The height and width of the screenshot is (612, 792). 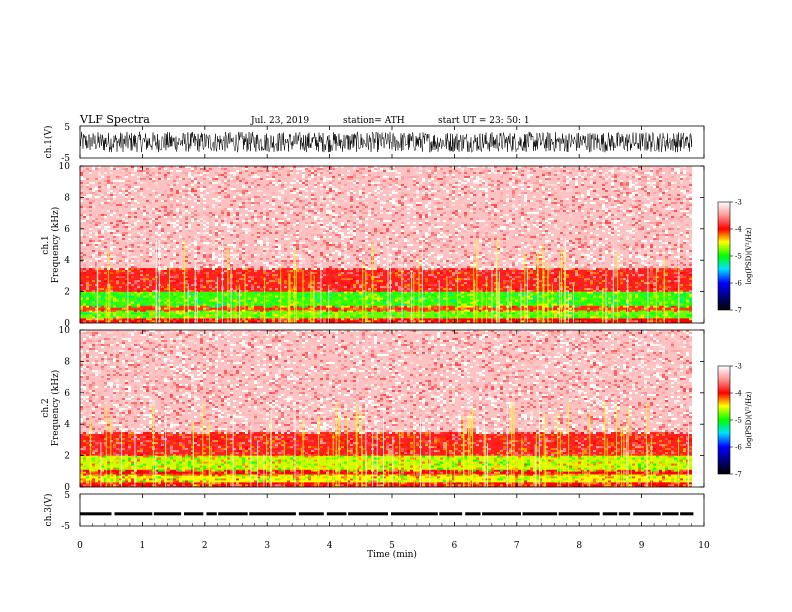 I want to click on ch2-colorbar-gradient, so click(x=724, y=420).